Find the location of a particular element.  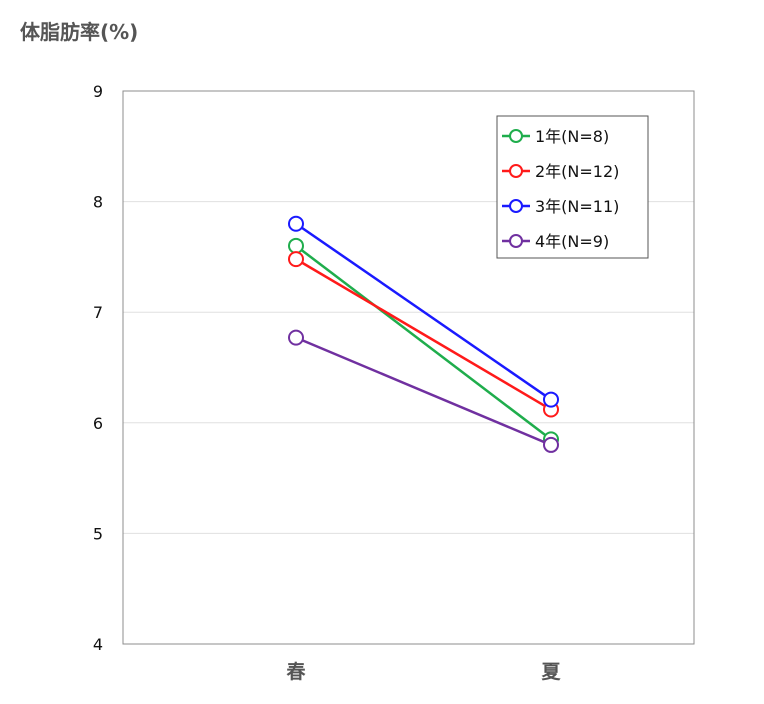

legend-item: 4年(N=9) is located at coordinates (555, 241).